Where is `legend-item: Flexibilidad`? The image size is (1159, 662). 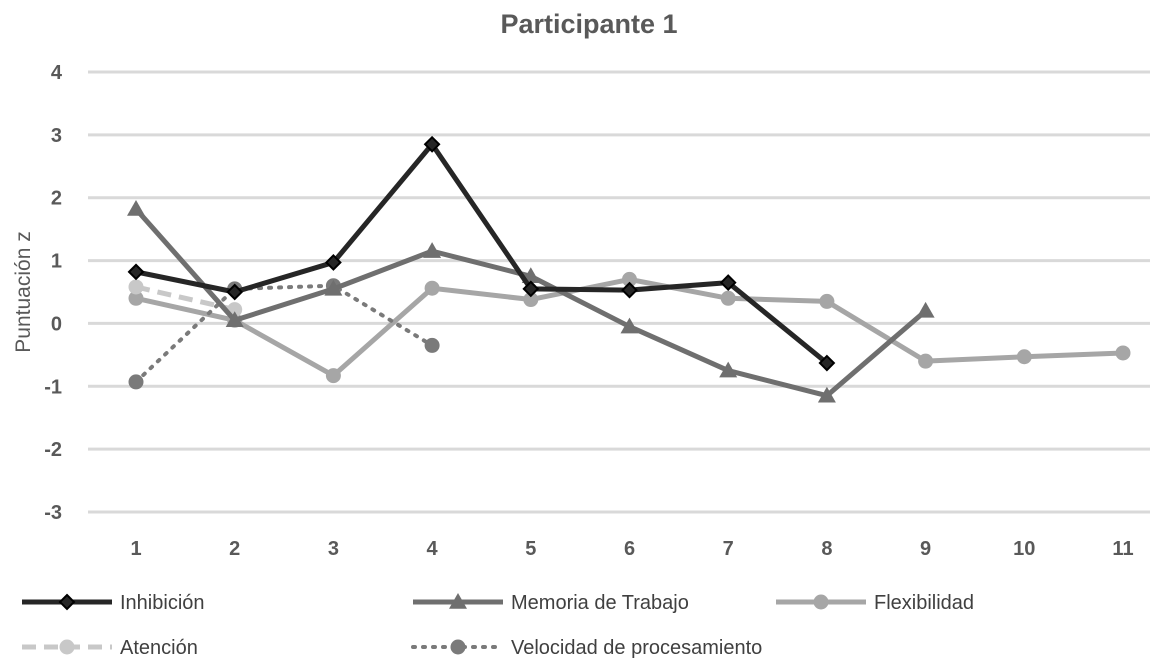
legend-item: Flexibilidad is located at coordinates (875, 603).